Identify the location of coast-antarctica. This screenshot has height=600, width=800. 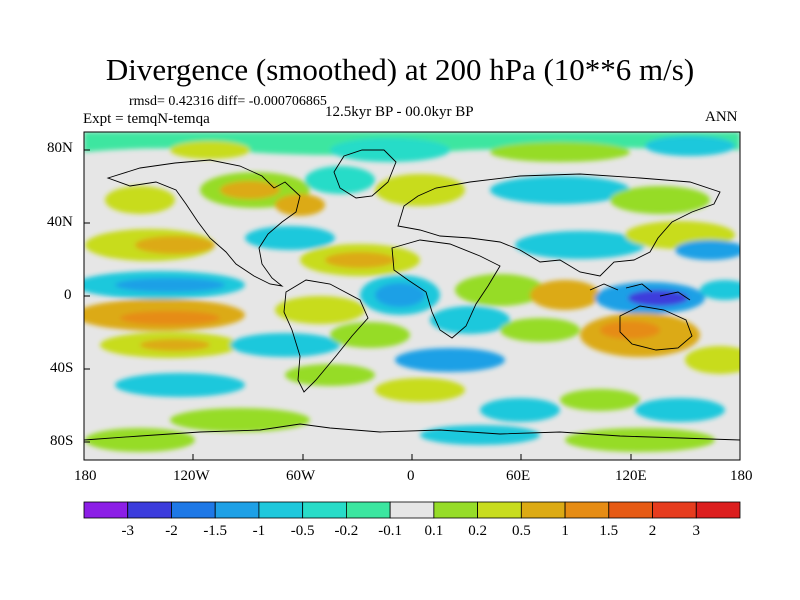
(412, 432).